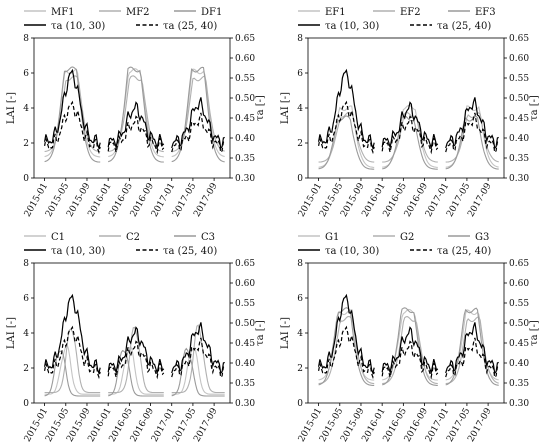 This screenshot has height=446, width=550. Describe the element at coordinates (410, 12) in the screenshot. I see `legend-label: EF2` at that location.